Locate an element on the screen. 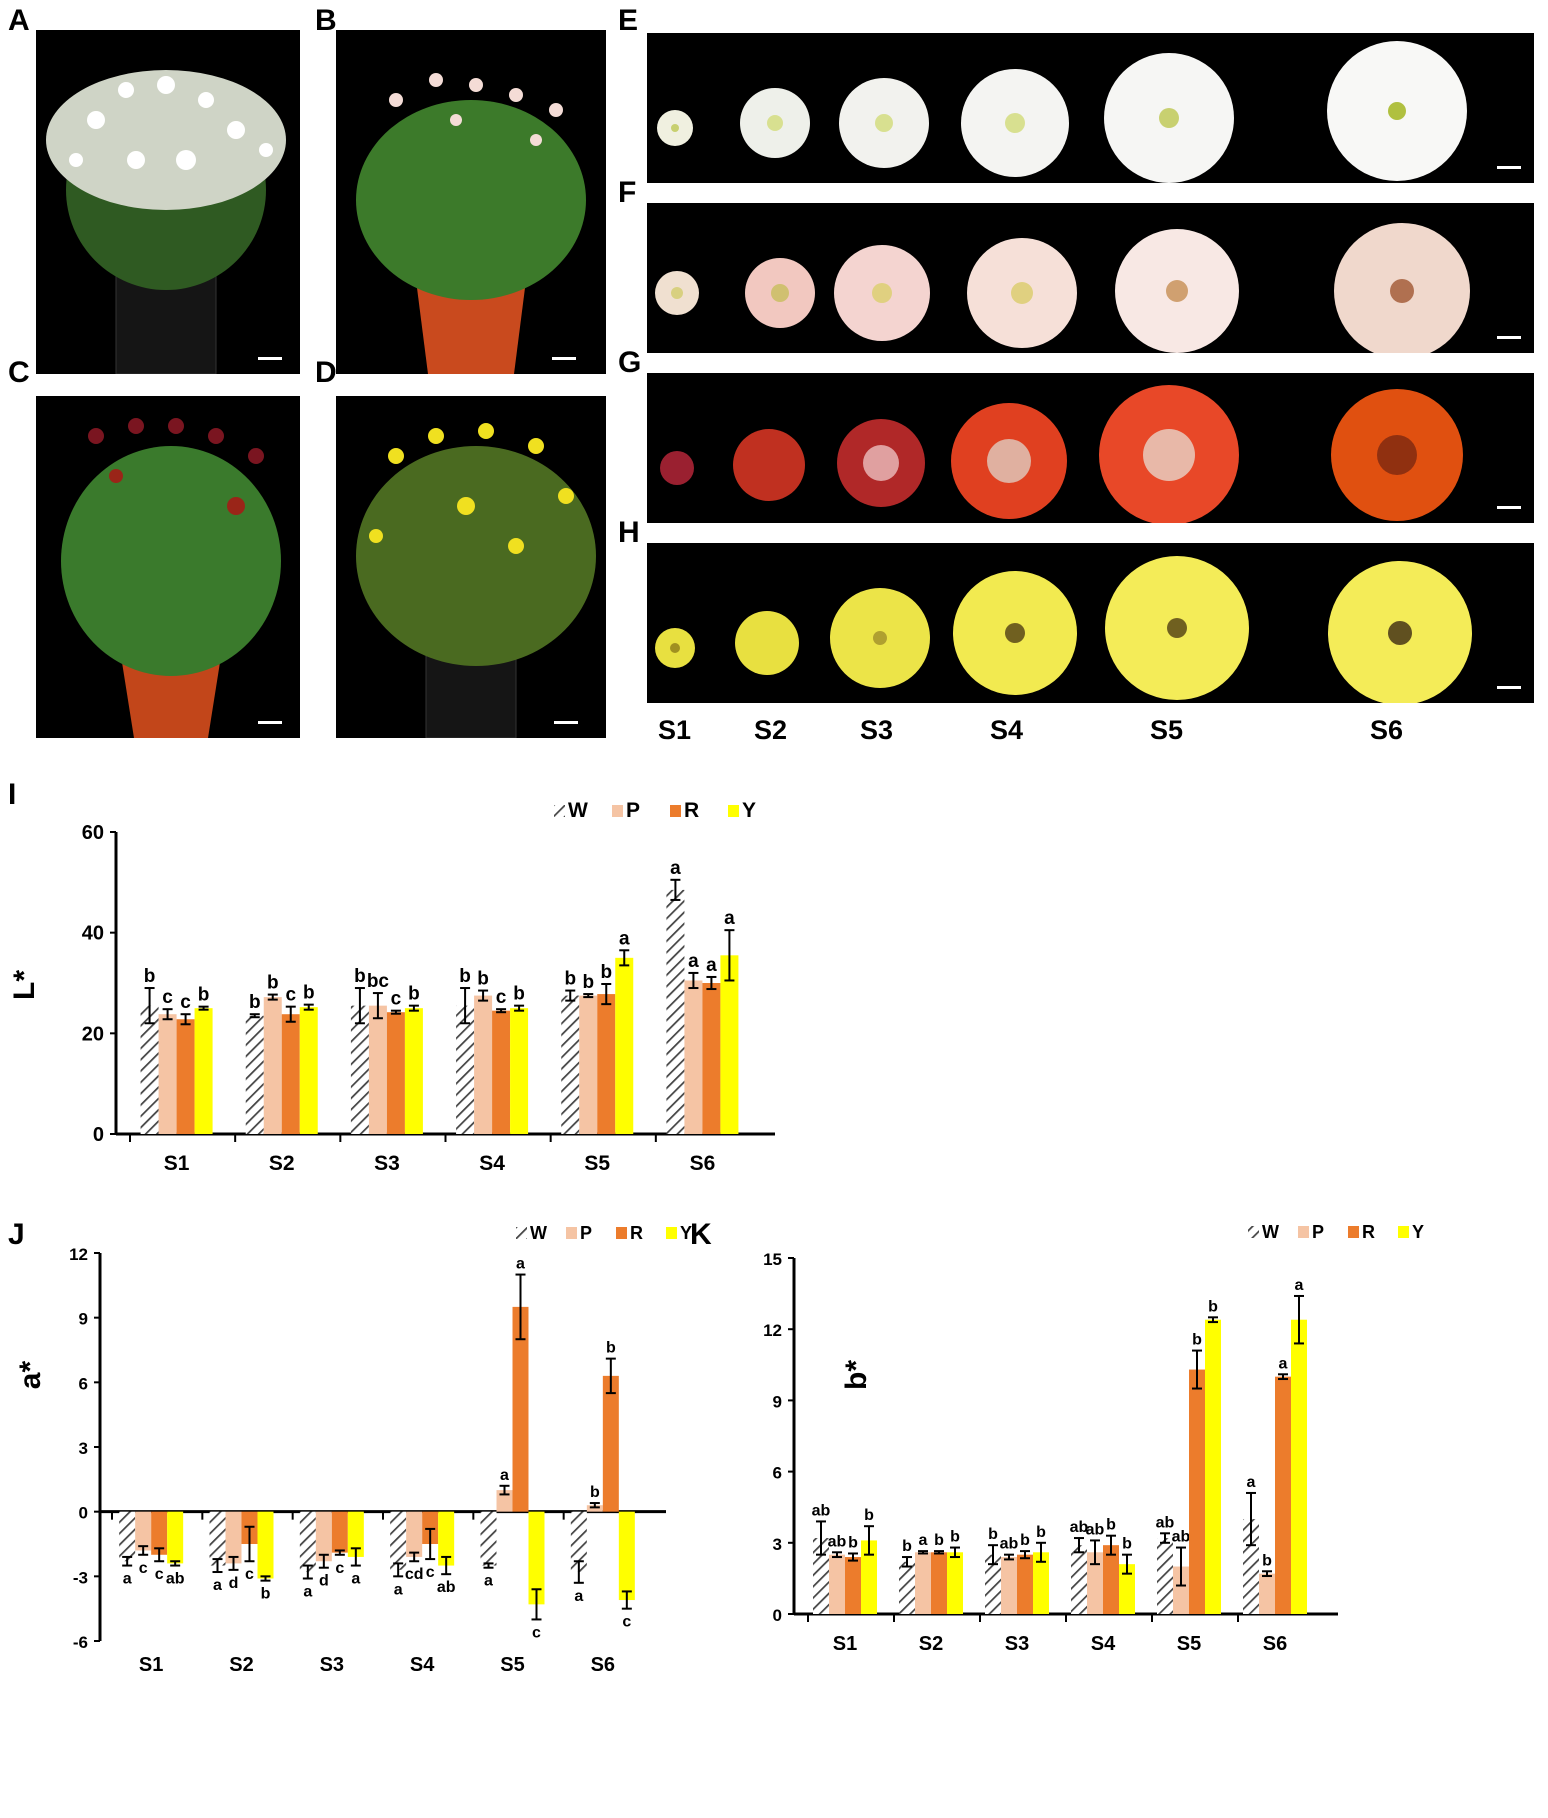  bar-k-s2-y is located at coordinates (955, 1583).